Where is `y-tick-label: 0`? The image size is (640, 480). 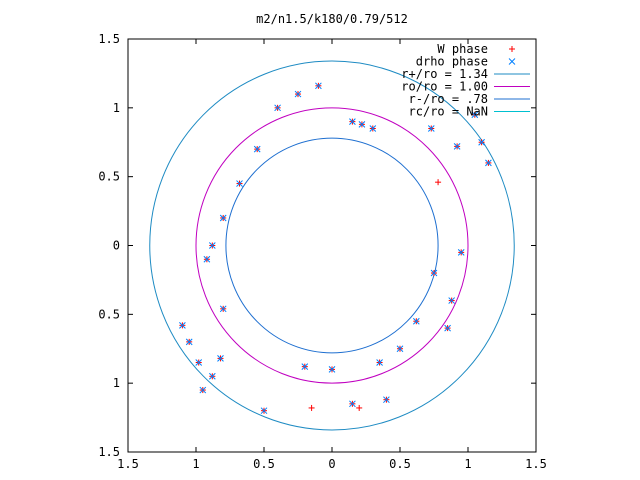
y-tick-label: 0 is located at coordinates (116, 246).